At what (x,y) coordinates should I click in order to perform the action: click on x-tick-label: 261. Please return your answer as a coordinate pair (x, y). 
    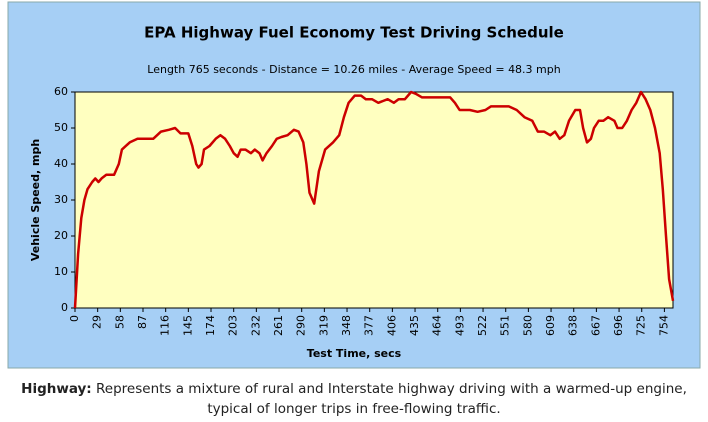
    Looking at the image, I should click on (278, 325).